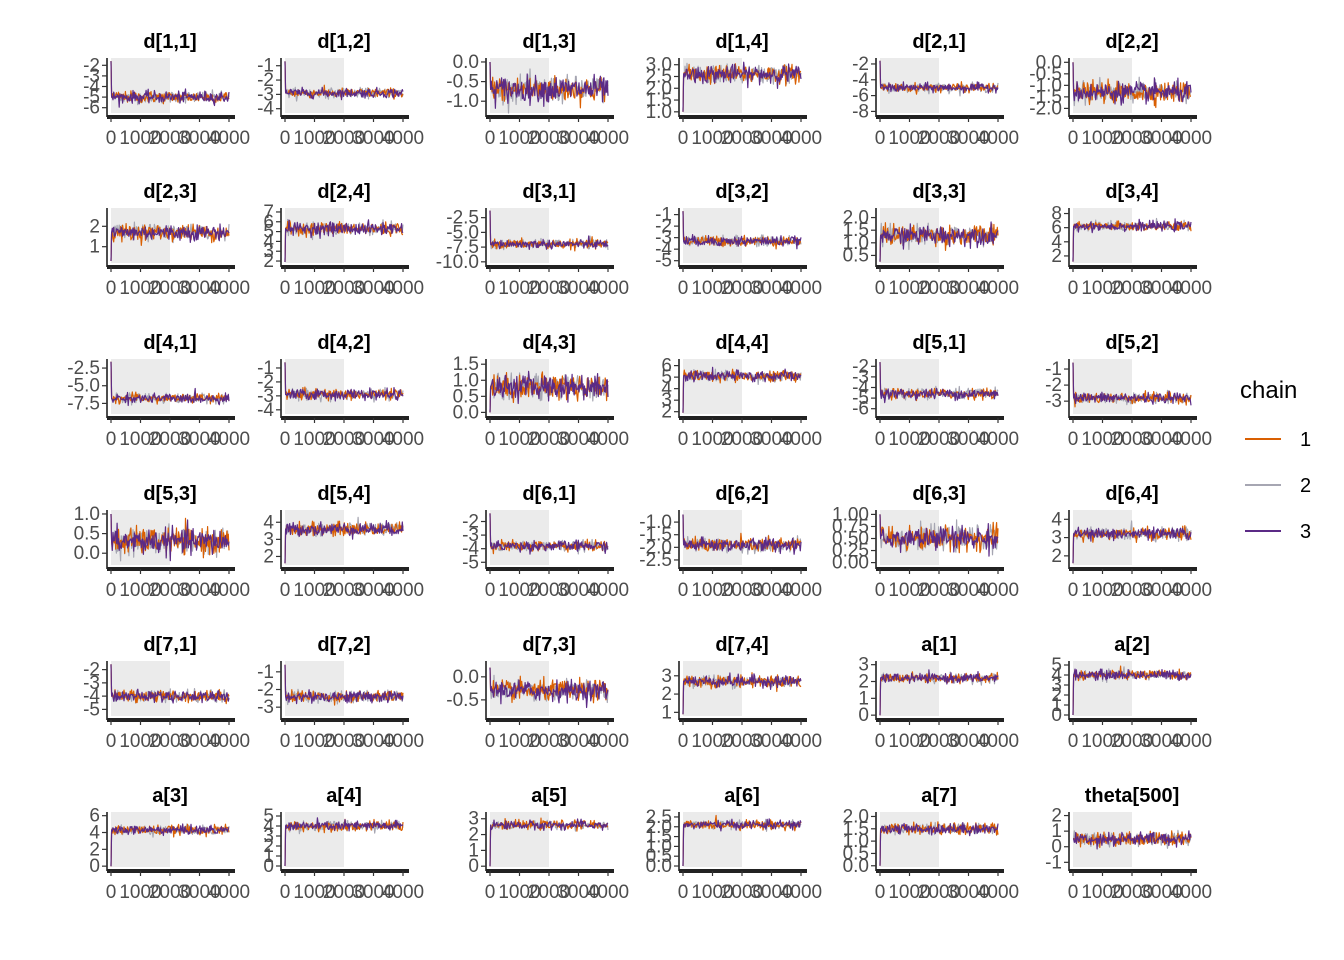 This screenshot has height=960, width=1344. I want to click on y-tick-label: 1, so click(666, 712).